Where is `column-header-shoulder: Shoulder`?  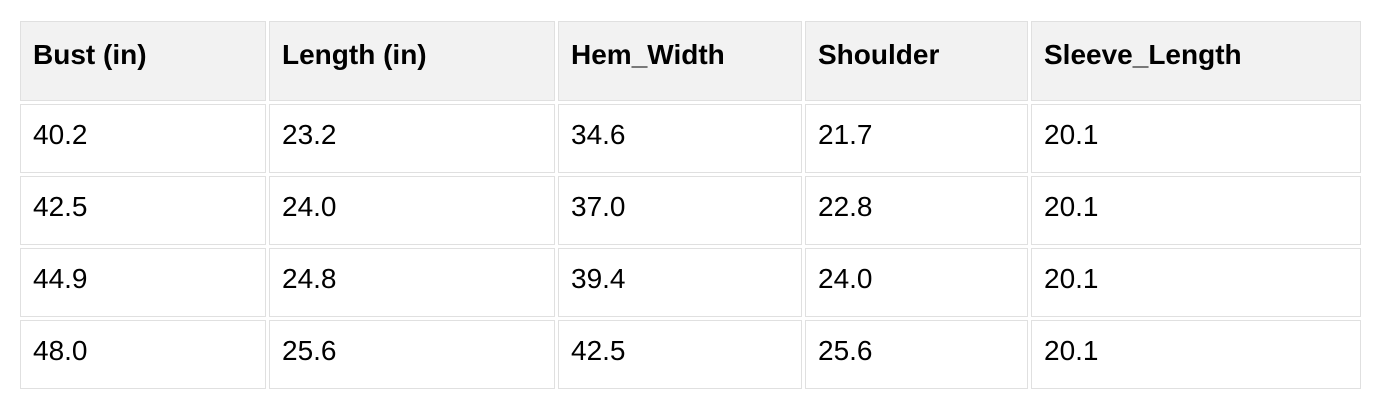 column-header-shoulder: Shoulder is located at coordinates (916, 61).